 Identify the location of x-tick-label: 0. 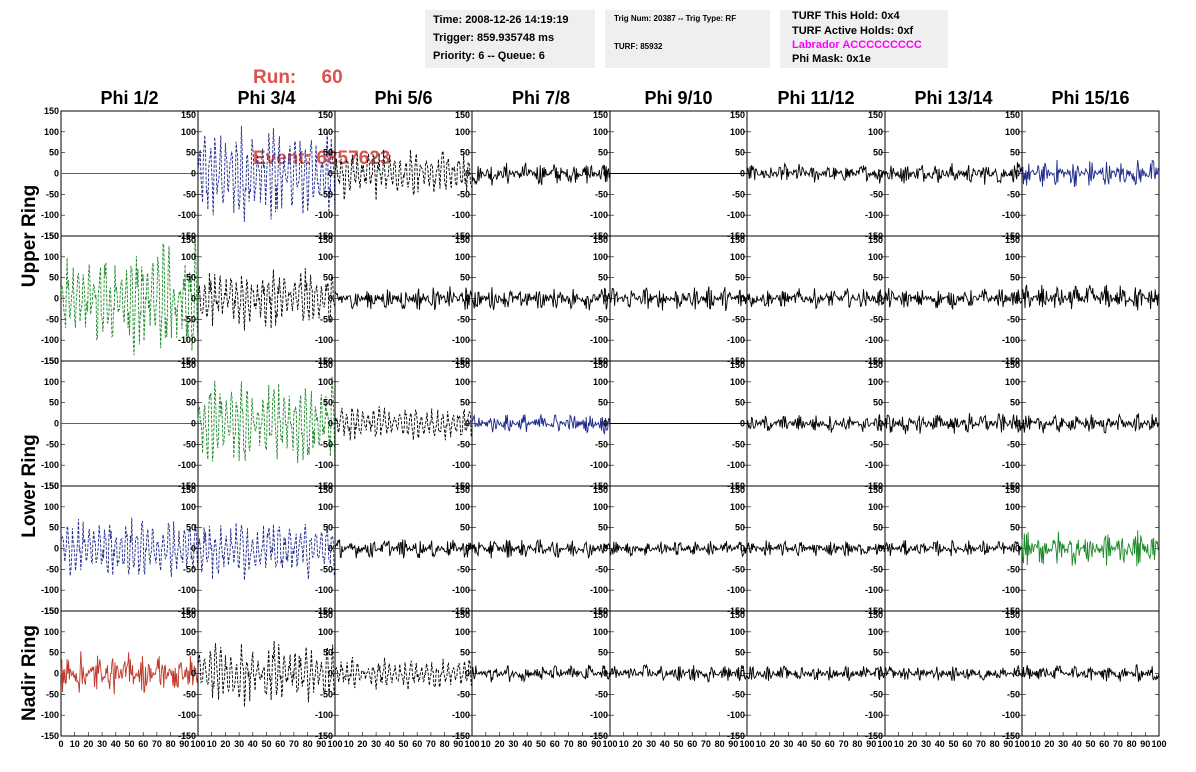
(60, 744).